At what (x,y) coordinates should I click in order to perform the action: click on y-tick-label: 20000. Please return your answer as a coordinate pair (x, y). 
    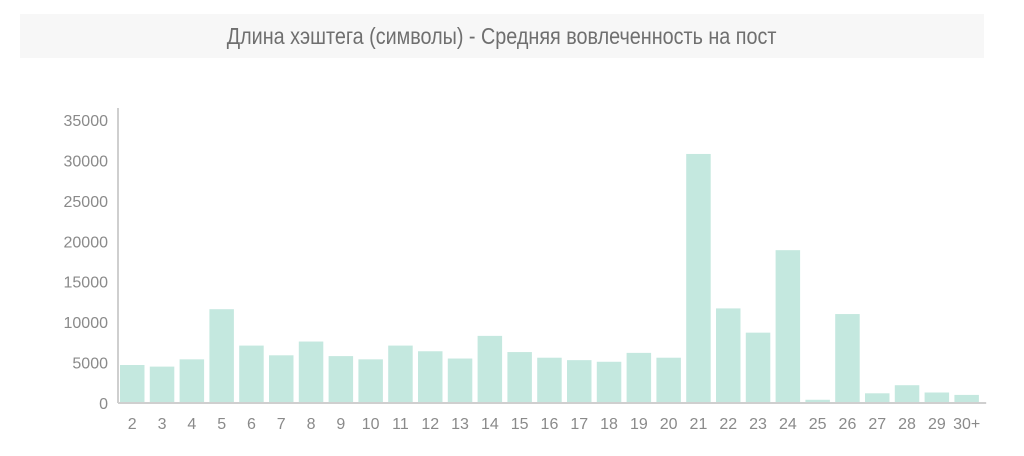
    Looking at the image, I should click on (86, 242).